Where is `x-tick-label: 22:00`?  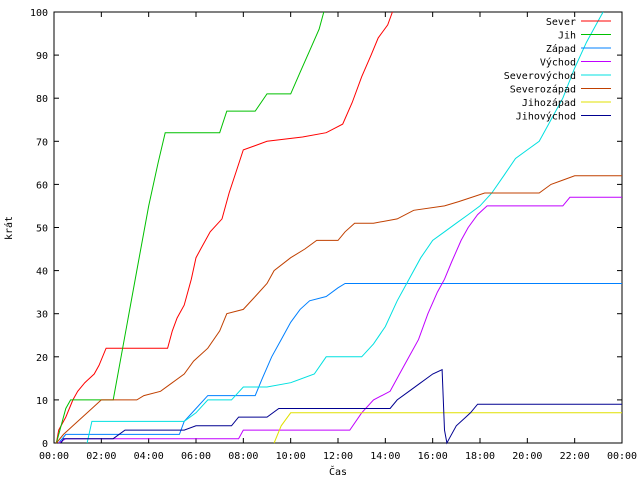 x-tick-label: 22:00 is located at coordinates (575, 456).